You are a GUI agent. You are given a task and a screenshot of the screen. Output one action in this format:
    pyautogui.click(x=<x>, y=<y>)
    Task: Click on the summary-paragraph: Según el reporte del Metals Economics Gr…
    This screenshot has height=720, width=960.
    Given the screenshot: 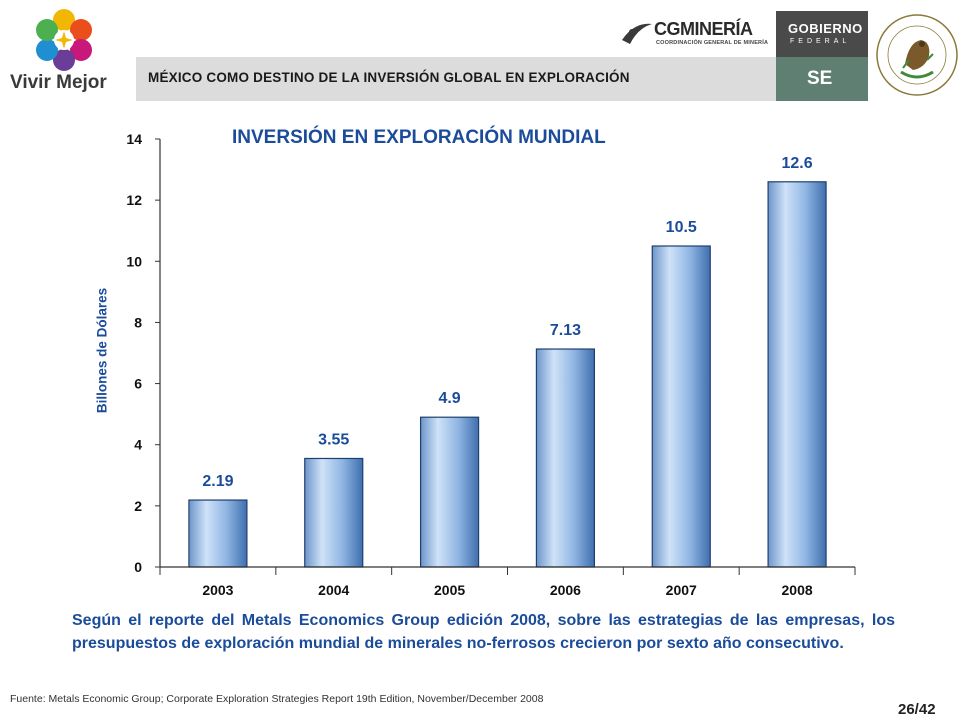 What is the action you would take?
    pyautogui.click(x=483, y=632)
    